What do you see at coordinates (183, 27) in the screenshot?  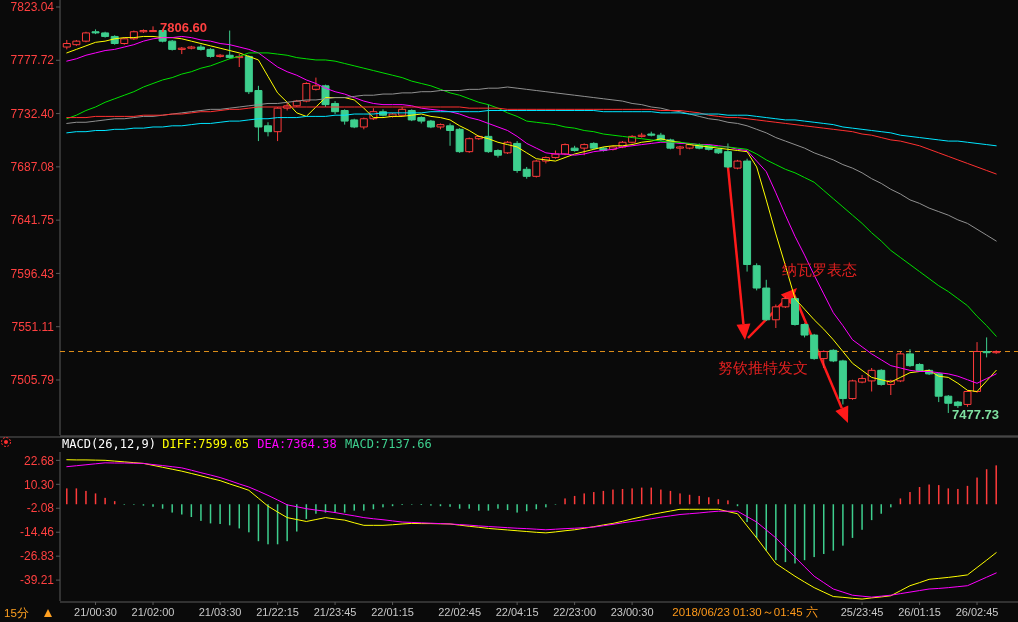 I see `annotation: 7806.60` at bounding box center [183, 27].